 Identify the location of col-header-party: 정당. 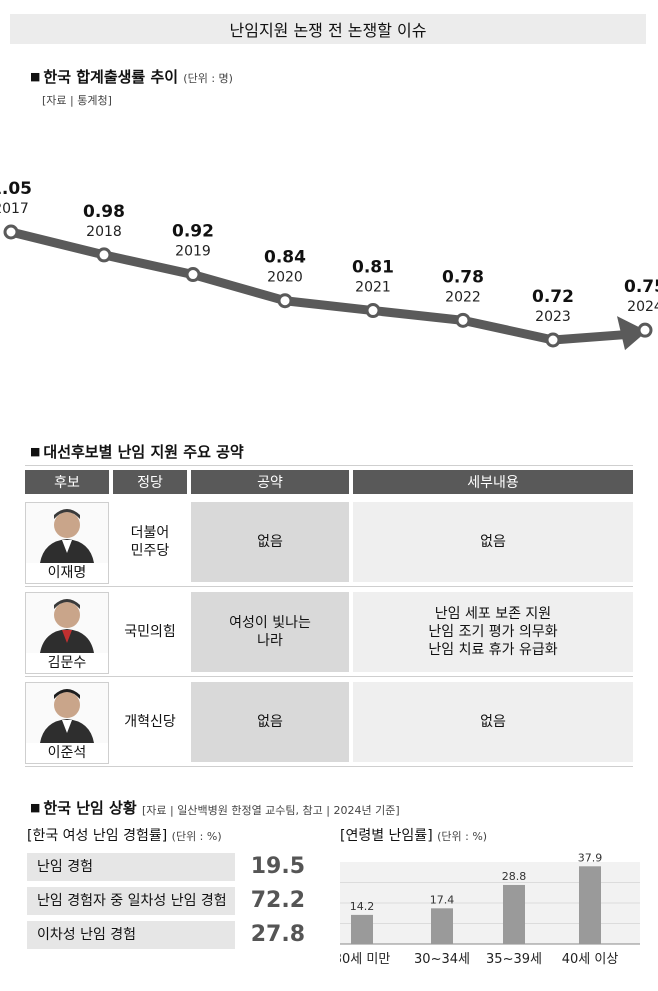
(150, 482).